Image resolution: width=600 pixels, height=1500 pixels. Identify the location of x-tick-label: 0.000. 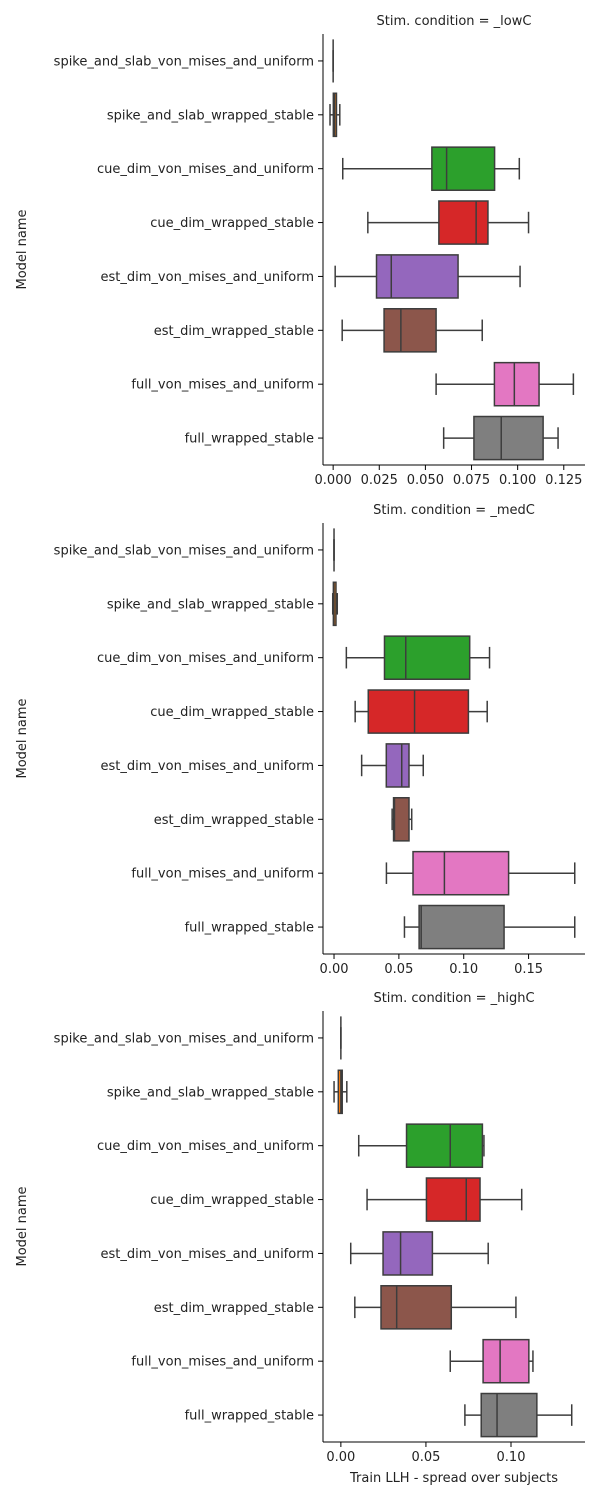
(333, 480).